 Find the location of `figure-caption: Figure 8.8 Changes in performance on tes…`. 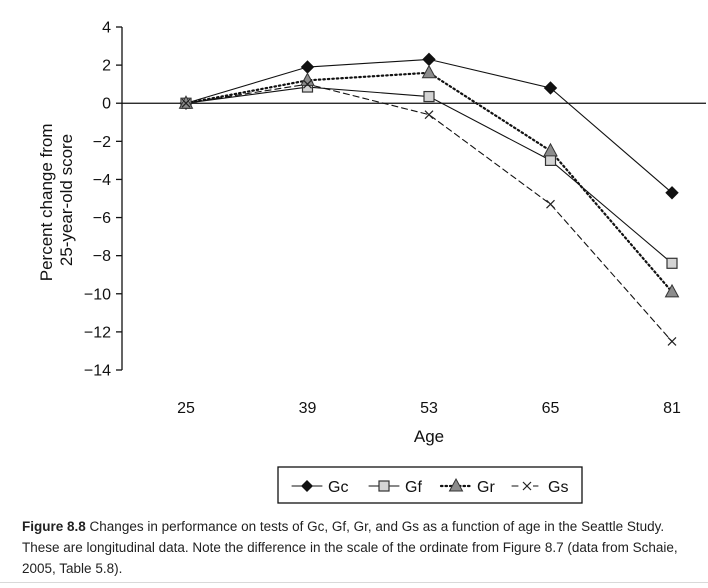

figure-caption: Figure 8.8 Changes in performance on tes… is located at coordinates (357, 547).